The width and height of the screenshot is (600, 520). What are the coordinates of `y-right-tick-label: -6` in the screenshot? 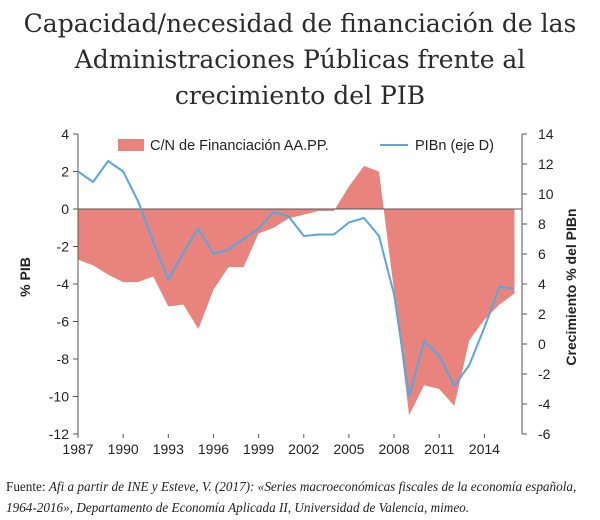 It's located at (544, 434).